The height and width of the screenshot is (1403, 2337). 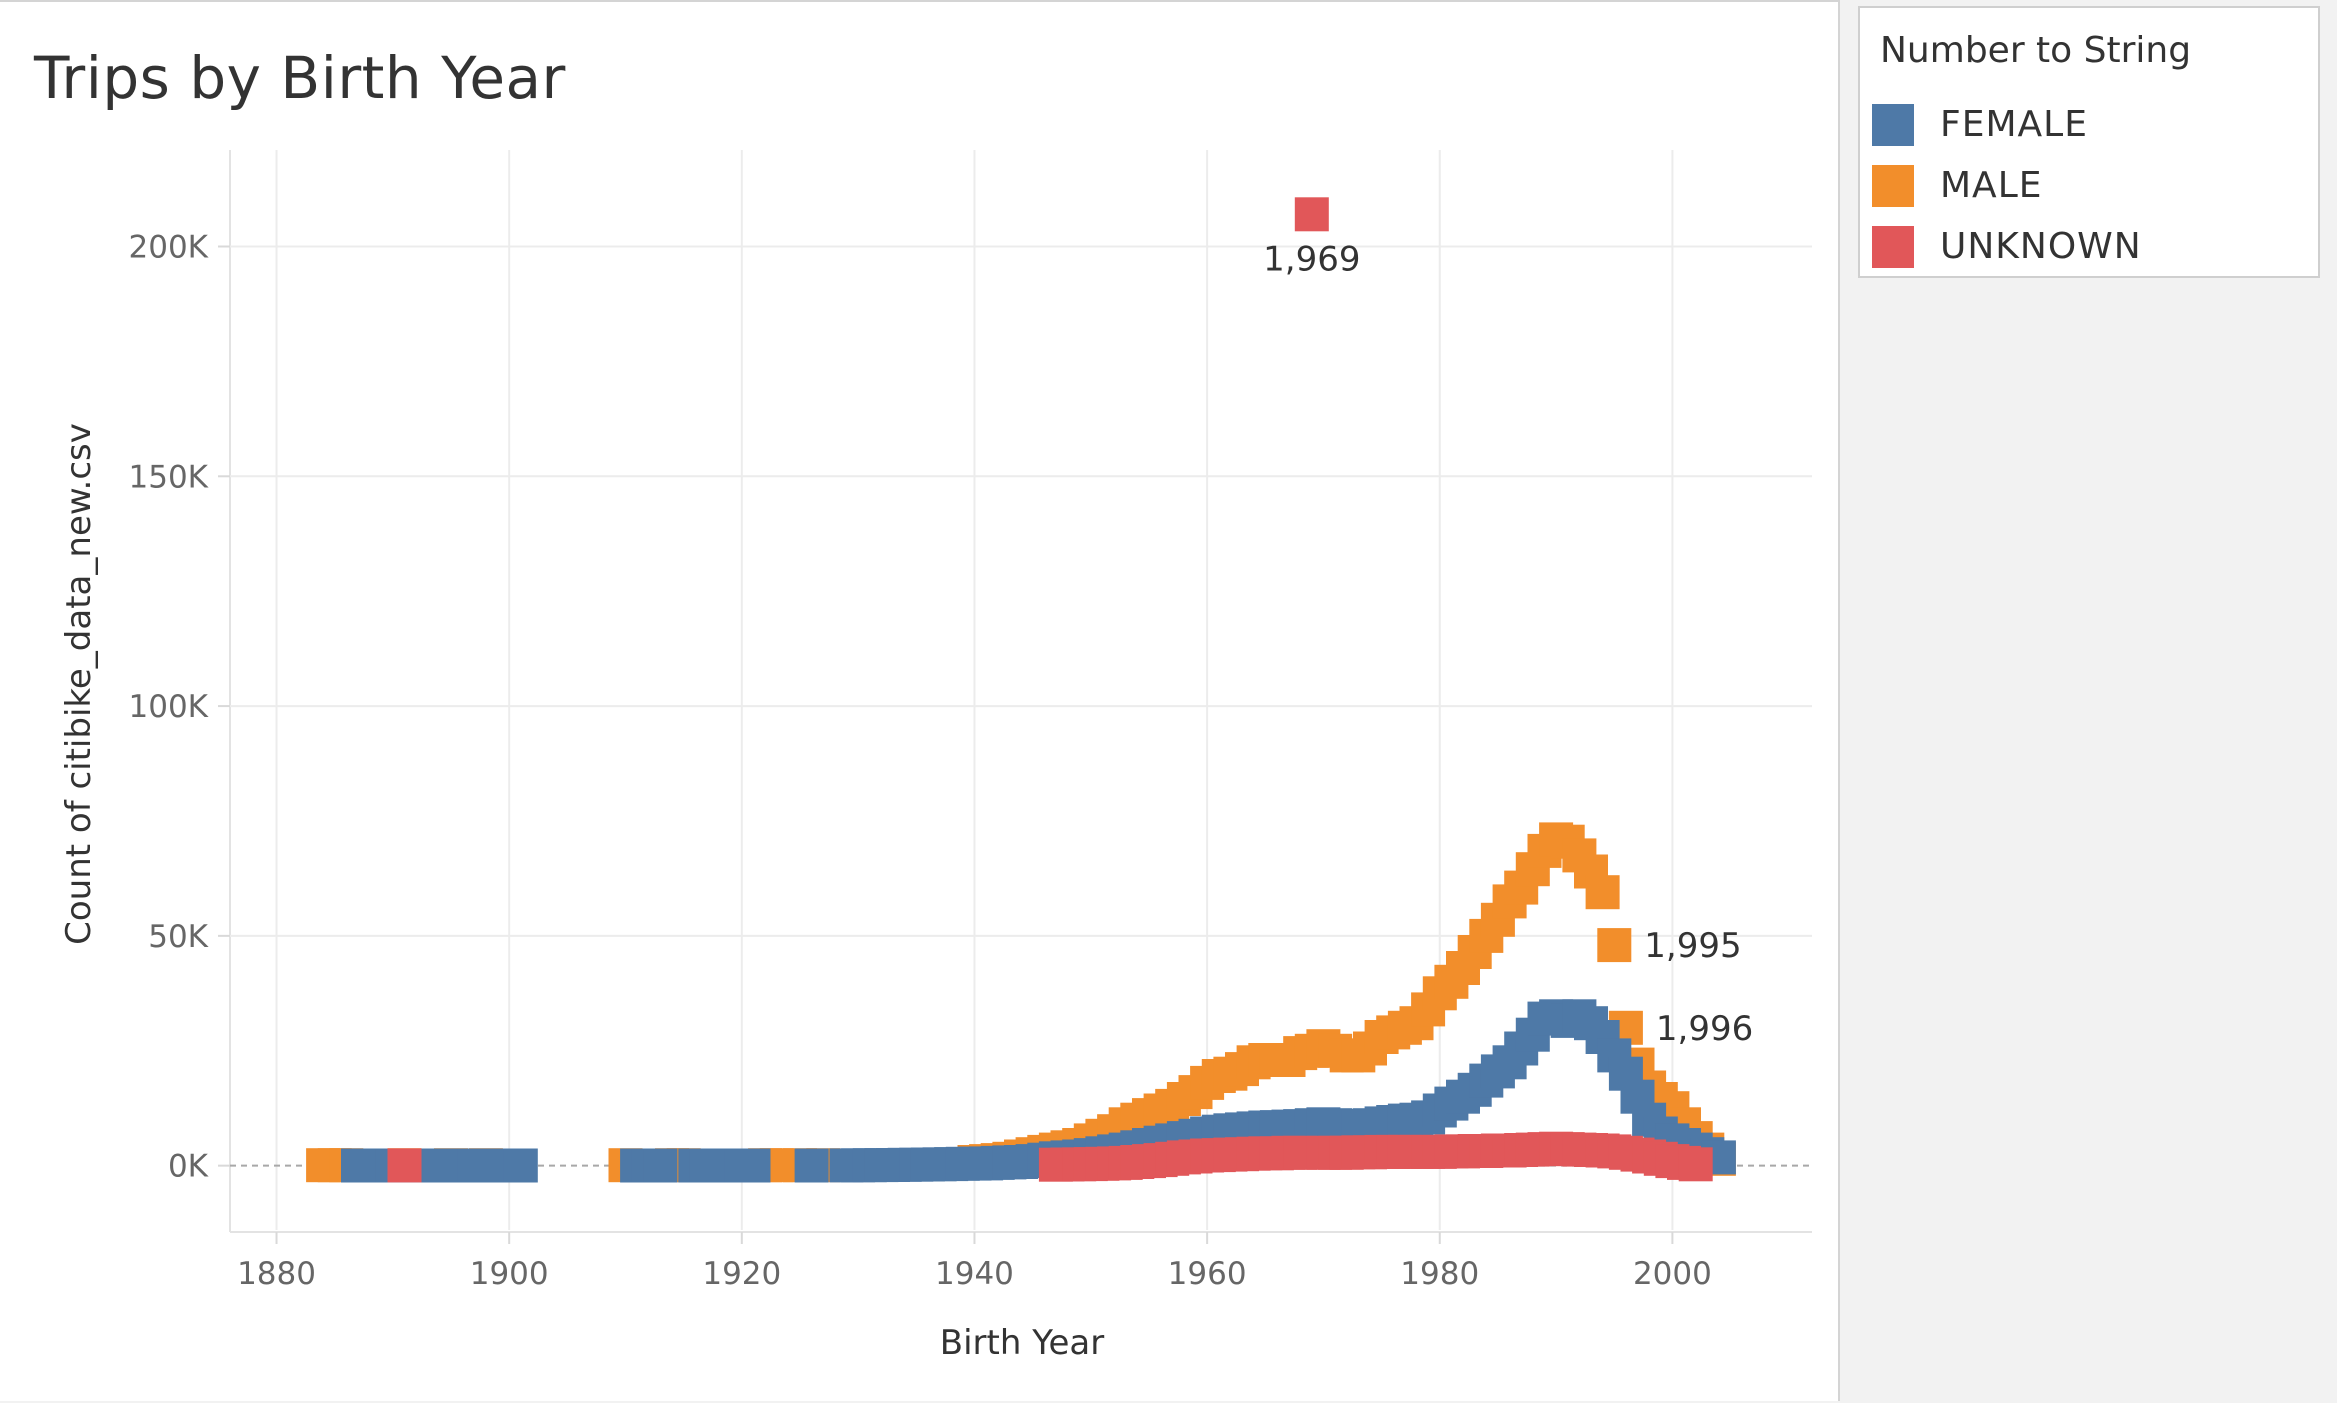 What do you see at coordinates (1207, 1274) in the screenshot?
I see `x-tick-label: 1960` at bounding box center [1207, 1274].